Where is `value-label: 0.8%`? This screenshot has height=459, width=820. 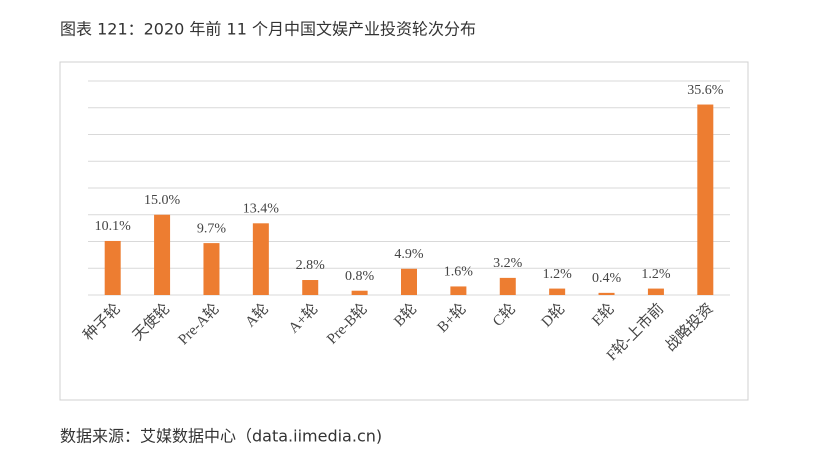
value-label: 0.8% is located at coordinates (360, 276).